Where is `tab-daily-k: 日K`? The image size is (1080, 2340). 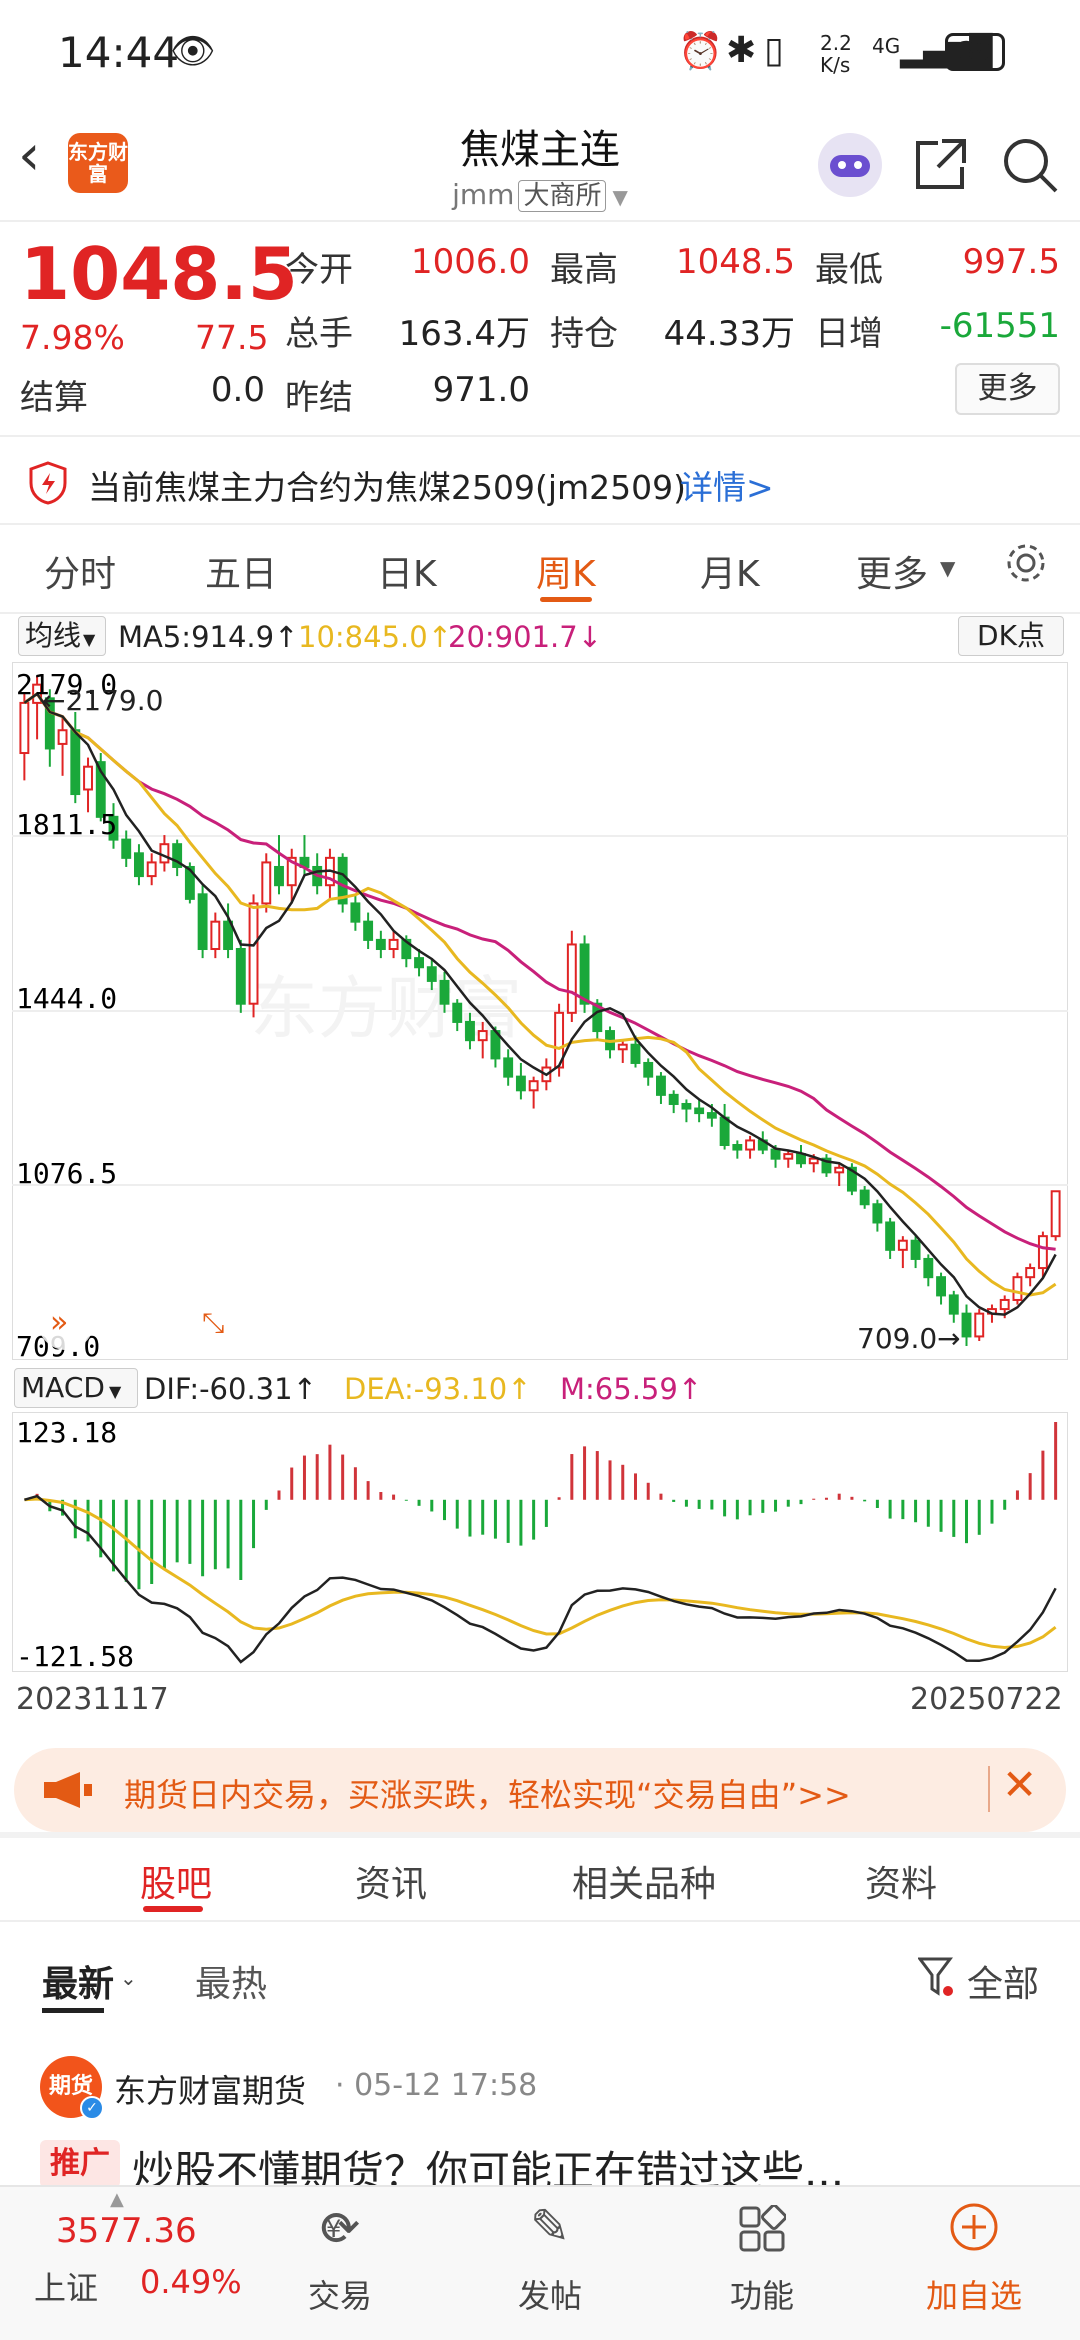 tab-daily-k: 日K is located at coordinates (407, 574).